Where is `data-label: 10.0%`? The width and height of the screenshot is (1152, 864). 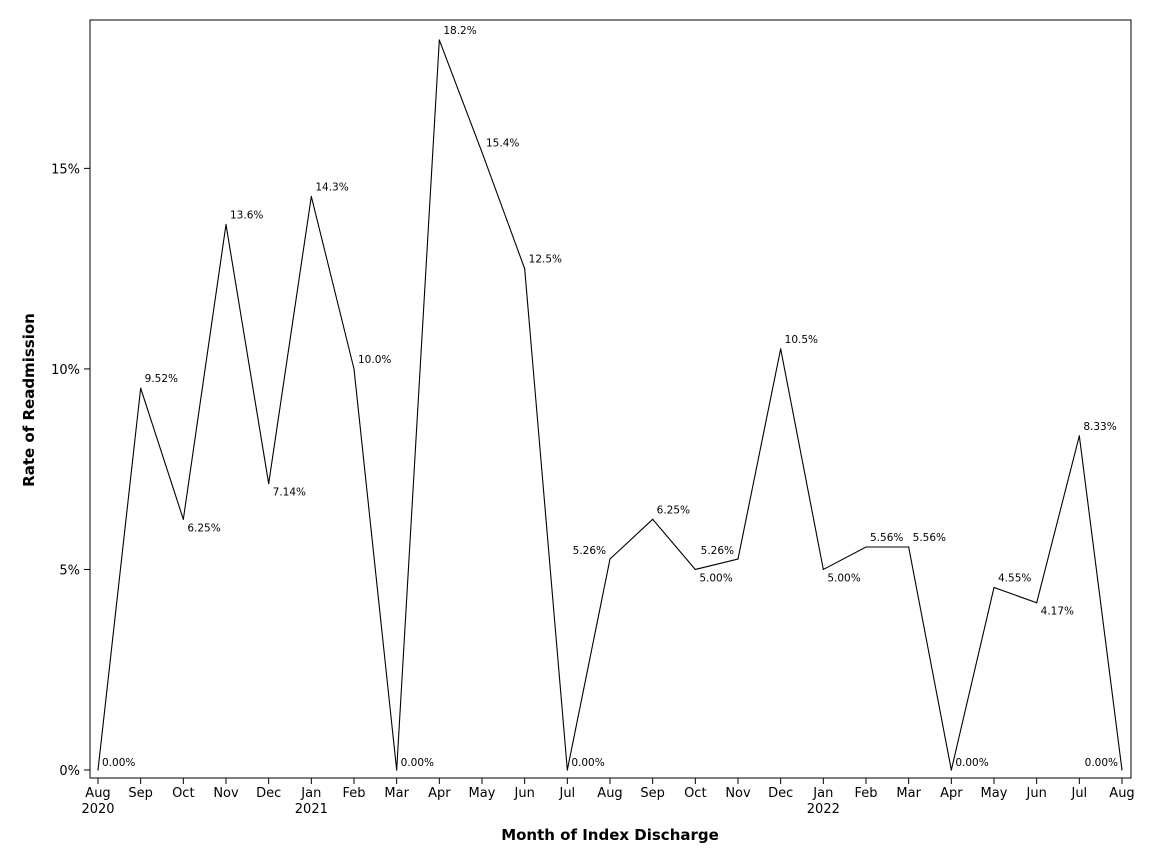
data-label: 10.0% is located at coordinates (374, 360).